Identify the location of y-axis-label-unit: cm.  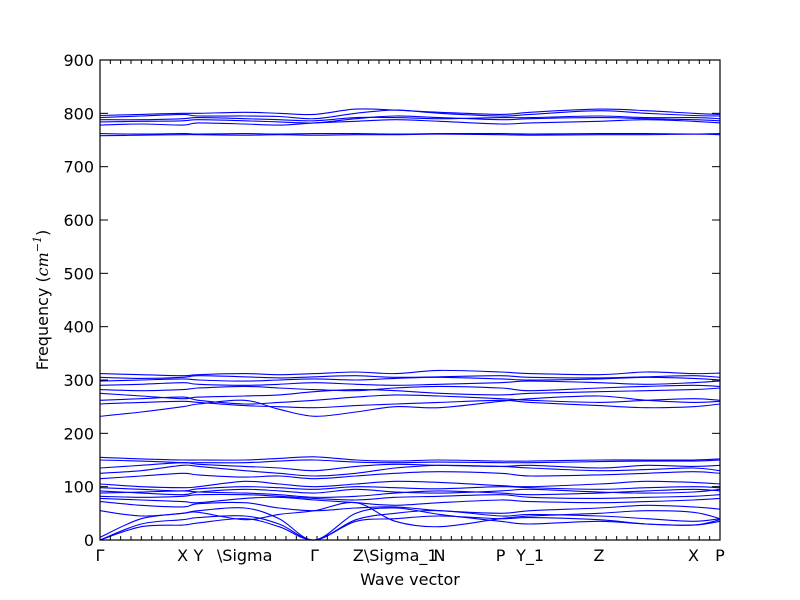
(42, 264).